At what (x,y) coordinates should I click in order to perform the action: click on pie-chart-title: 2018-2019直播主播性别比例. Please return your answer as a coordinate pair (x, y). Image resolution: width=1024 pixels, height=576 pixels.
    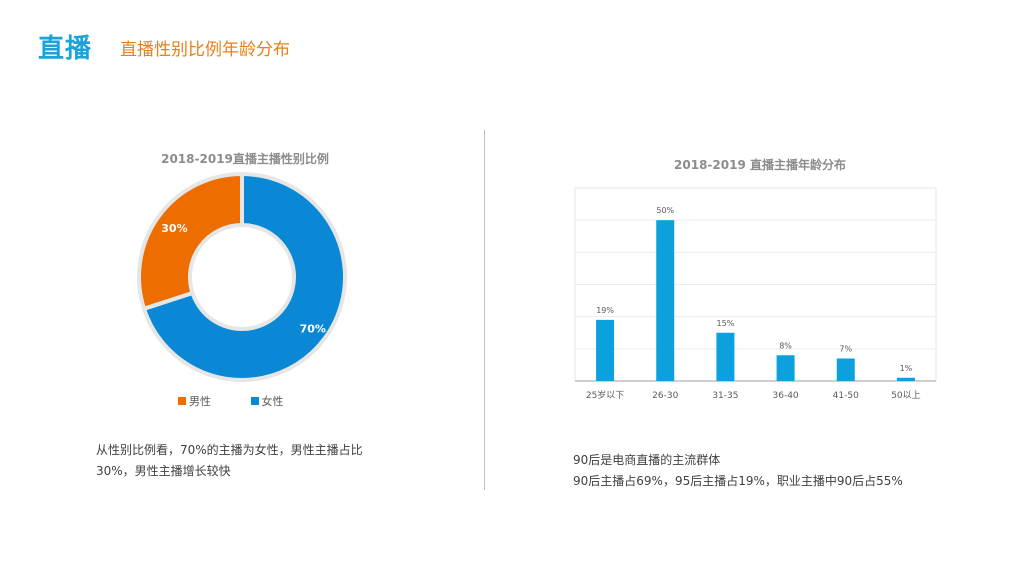
    Looking at the image, I should click on (245, 159).